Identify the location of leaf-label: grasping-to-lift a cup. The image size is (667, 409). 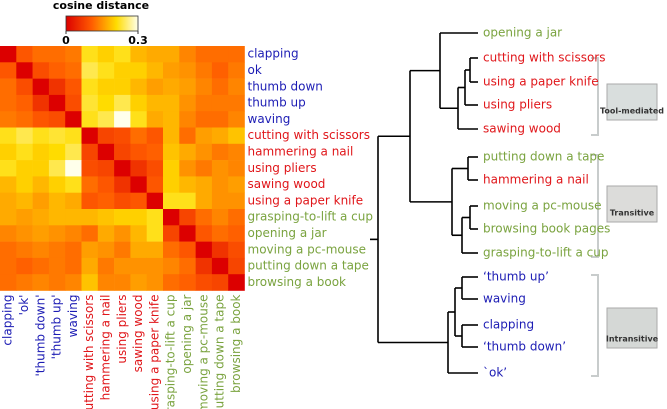
(545, 253).